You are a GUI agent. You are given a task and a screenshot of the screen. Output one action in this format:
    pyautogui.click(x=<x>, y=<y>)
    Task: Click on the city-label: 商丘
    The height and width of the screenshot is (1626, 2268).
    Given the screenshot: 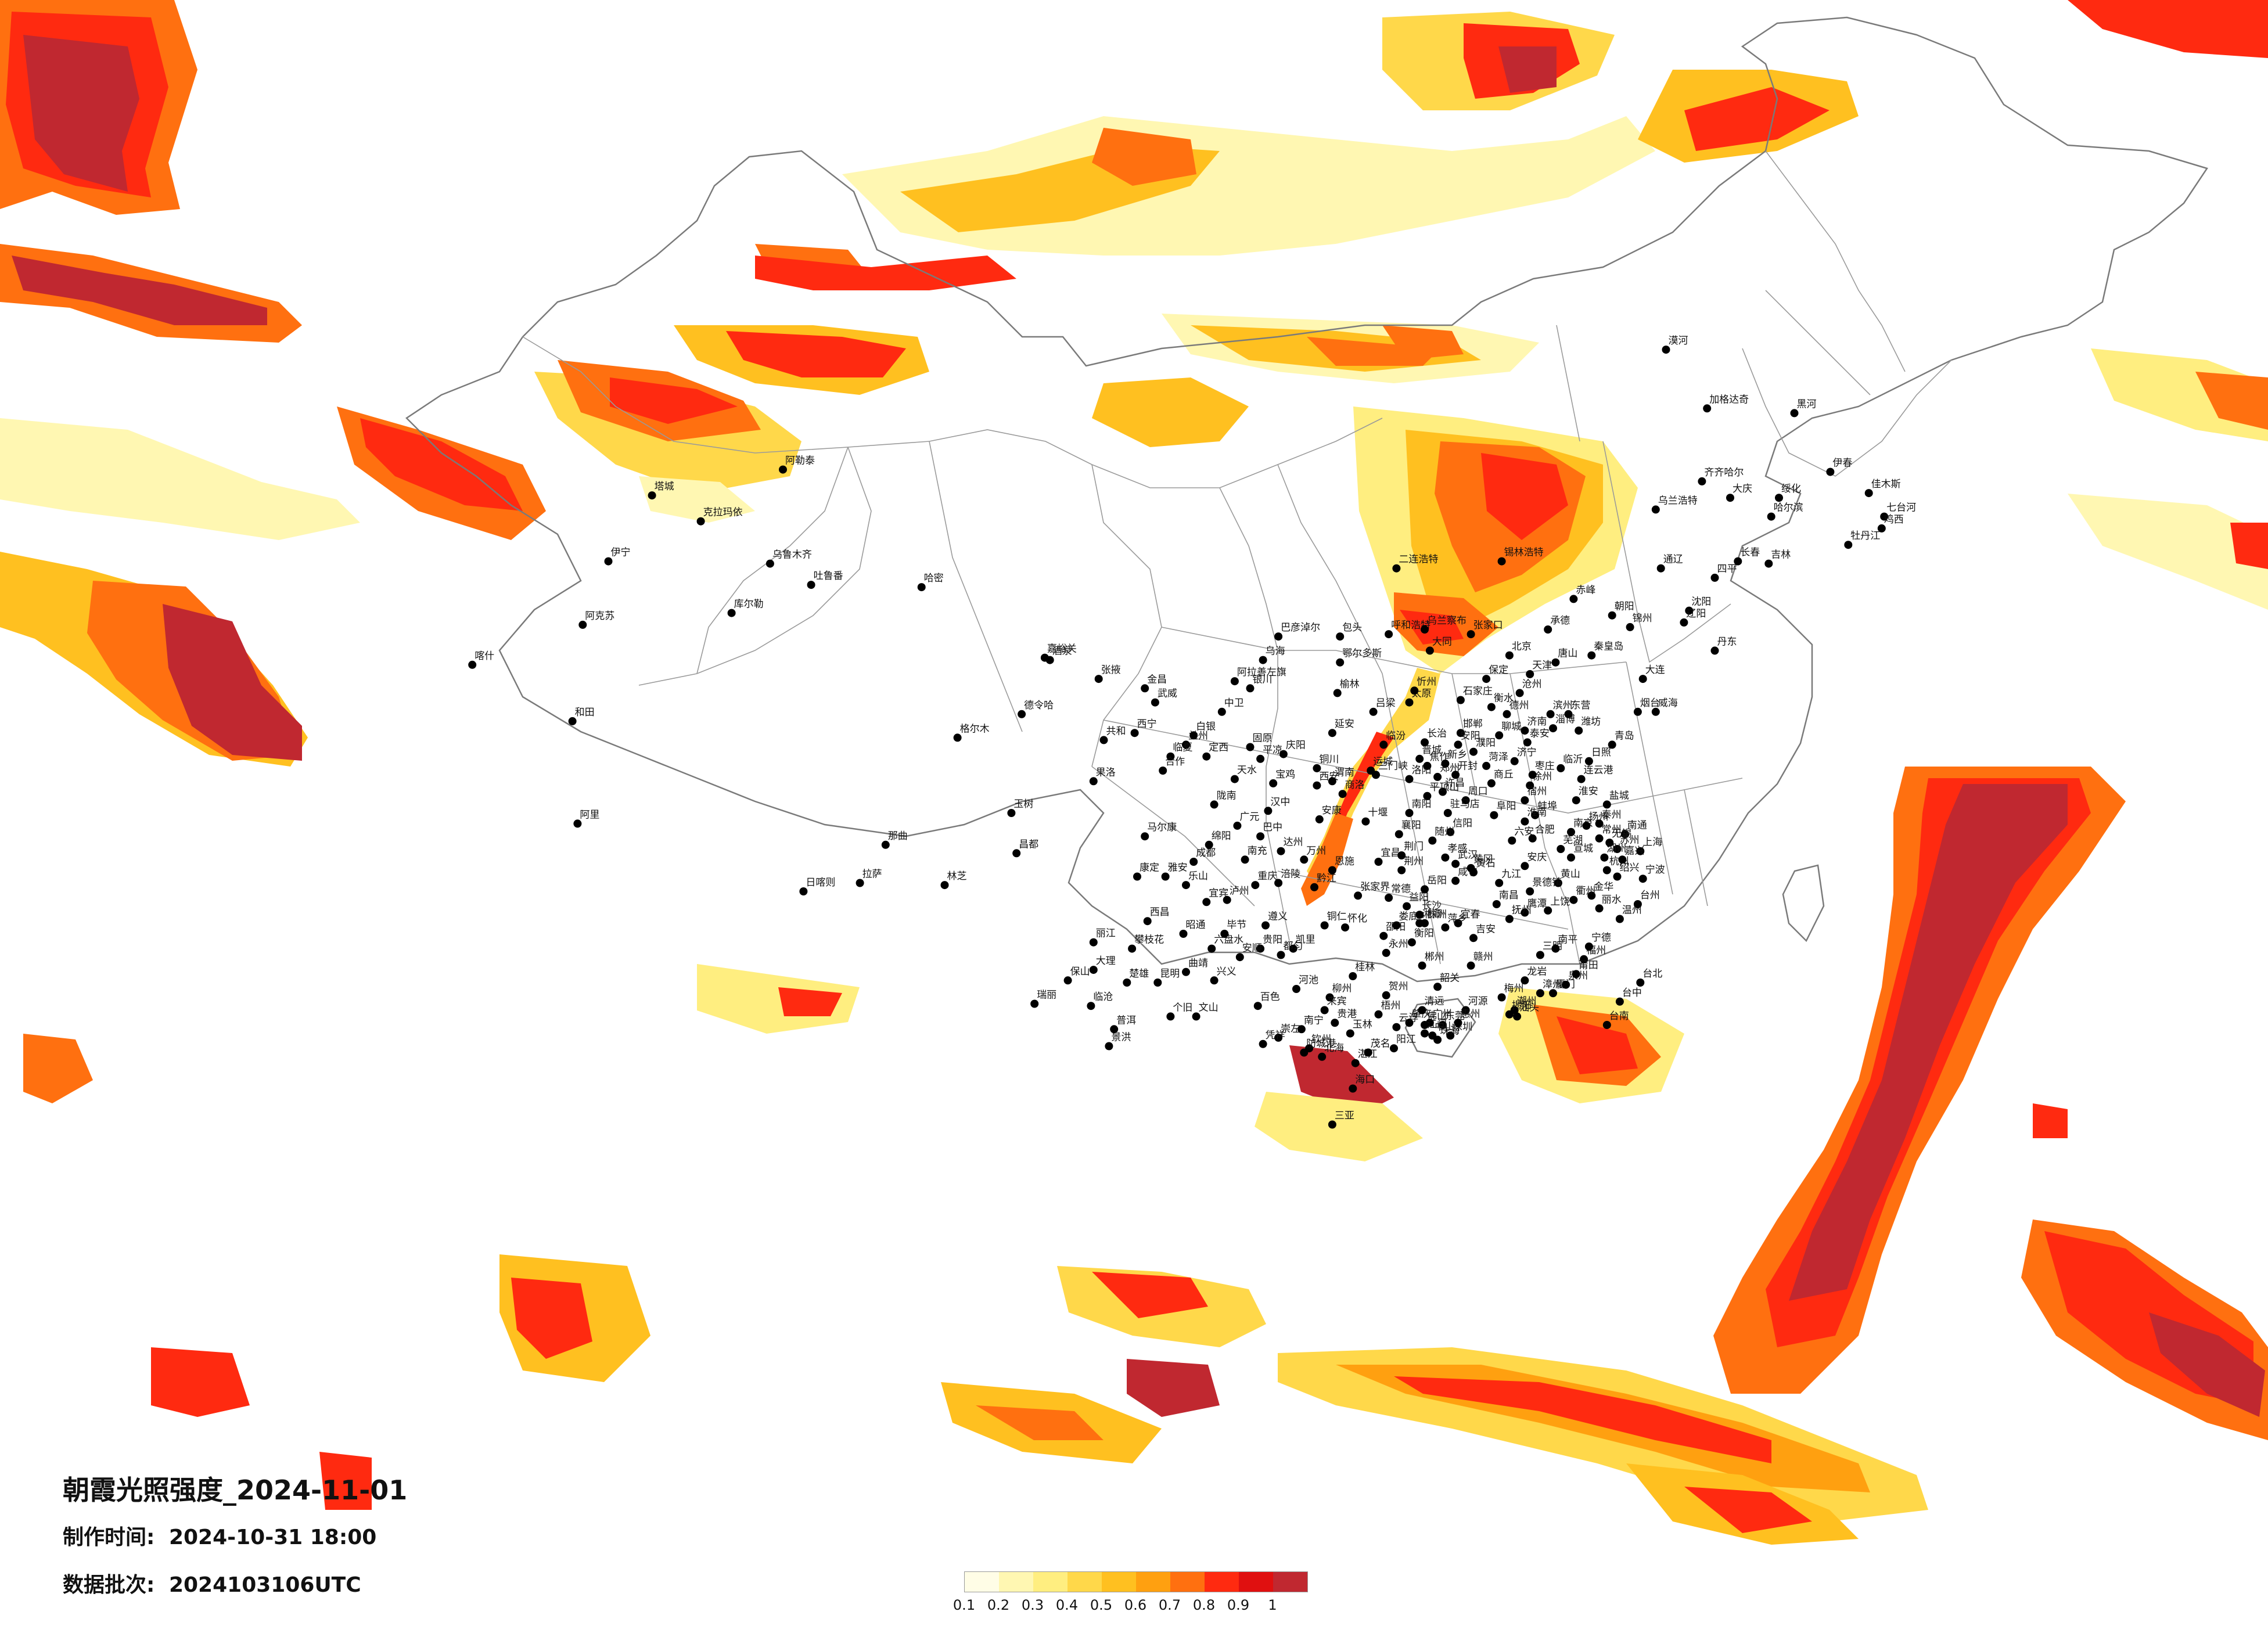 What is the action you would take?
    pyautogui.click(x=1504, y=775)
    